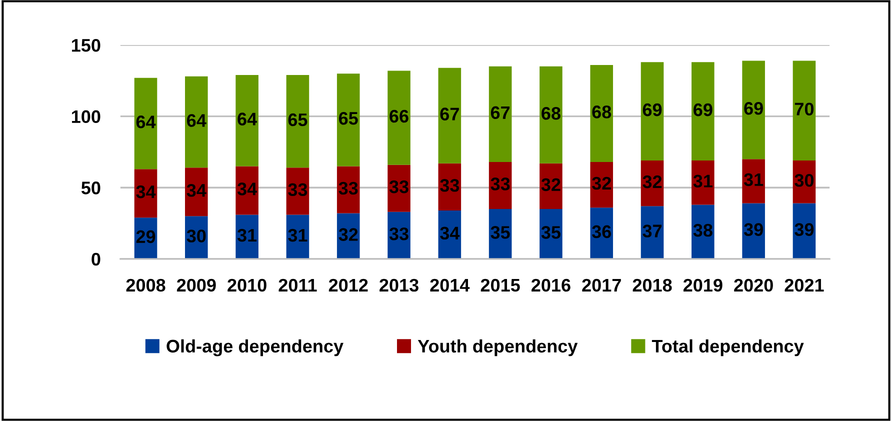 Image resolution: width=892 pixels, height=421 pixels. I want to click on data-label: 66, so click(399, 116).